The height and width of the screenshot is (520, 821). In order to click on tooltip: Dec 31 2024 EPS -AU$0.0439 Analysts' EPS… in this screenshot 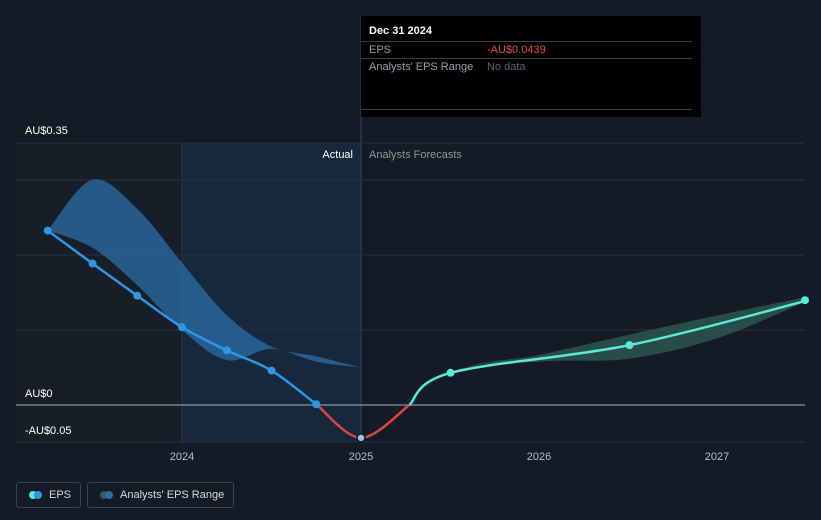, I will do `click(531, 66)`.